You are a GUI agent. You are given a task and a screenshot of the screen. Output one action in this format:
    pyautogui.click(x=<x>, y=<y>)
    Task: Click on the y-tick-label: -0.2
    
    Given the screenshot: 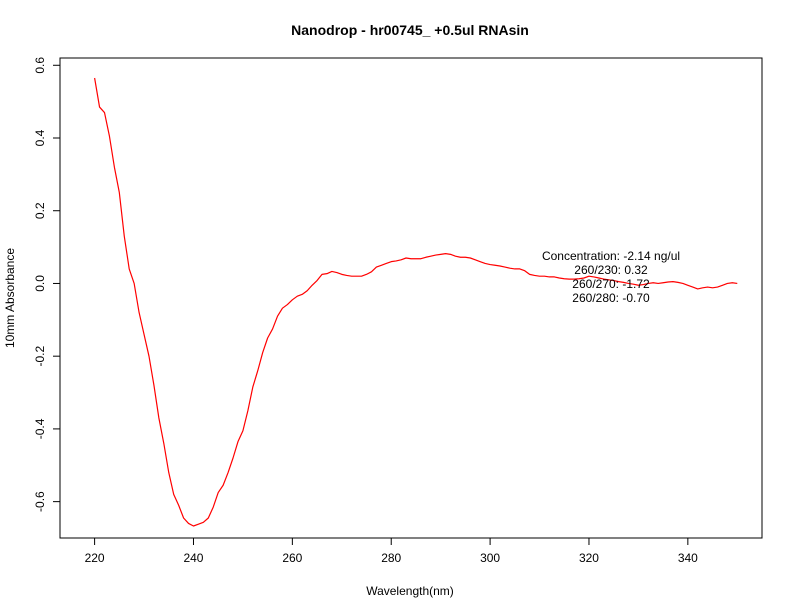 What is the action you would take?
    pyautogui.click(x=40, y=356)
    